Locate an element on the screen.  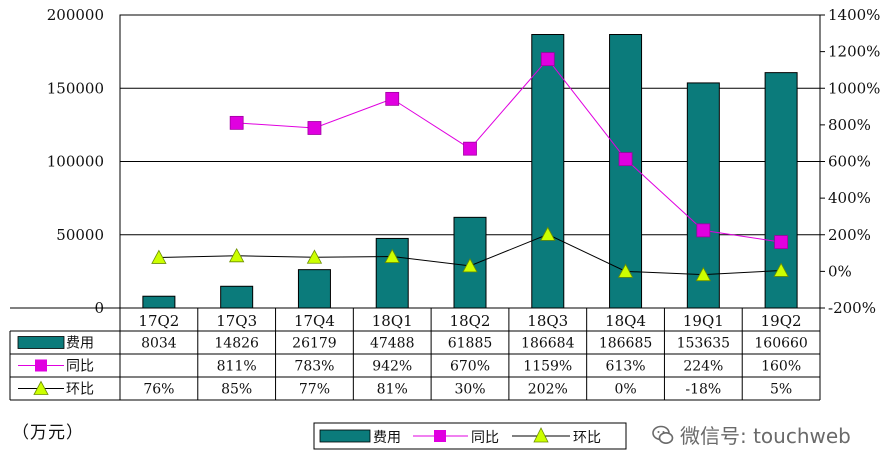
row-label: 环比 is located at coordinates (80, 390).